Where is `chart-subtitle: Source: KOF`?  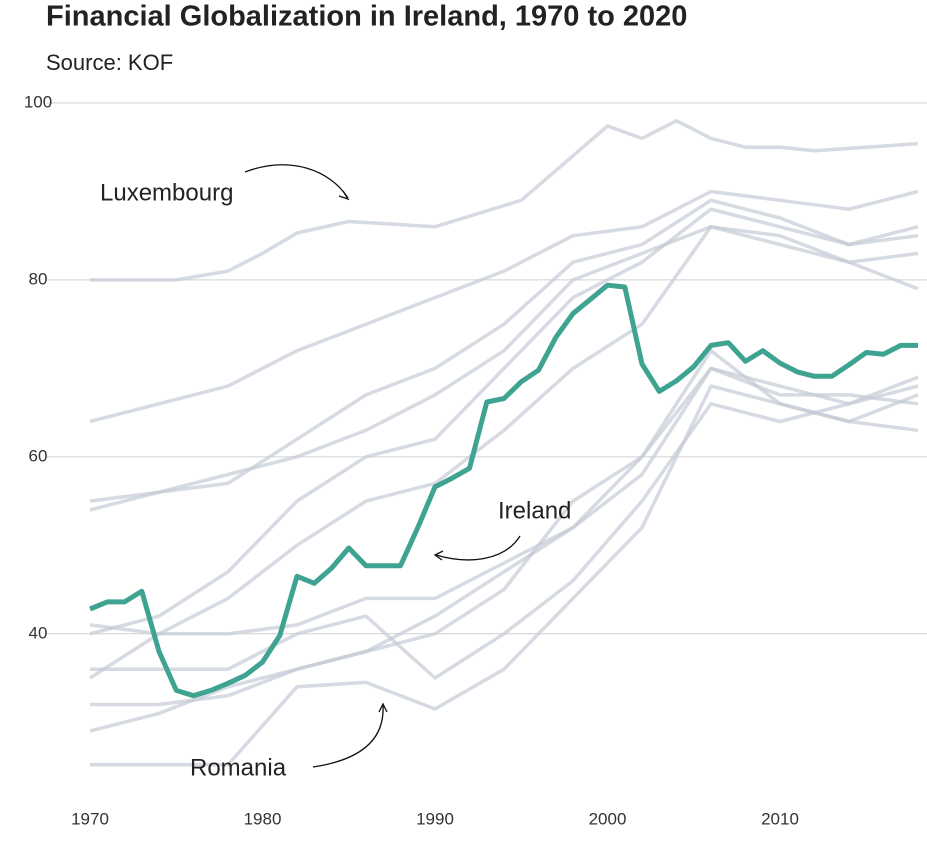
chart-subtitle: Source: KOF is located at coordinates (109, 62).